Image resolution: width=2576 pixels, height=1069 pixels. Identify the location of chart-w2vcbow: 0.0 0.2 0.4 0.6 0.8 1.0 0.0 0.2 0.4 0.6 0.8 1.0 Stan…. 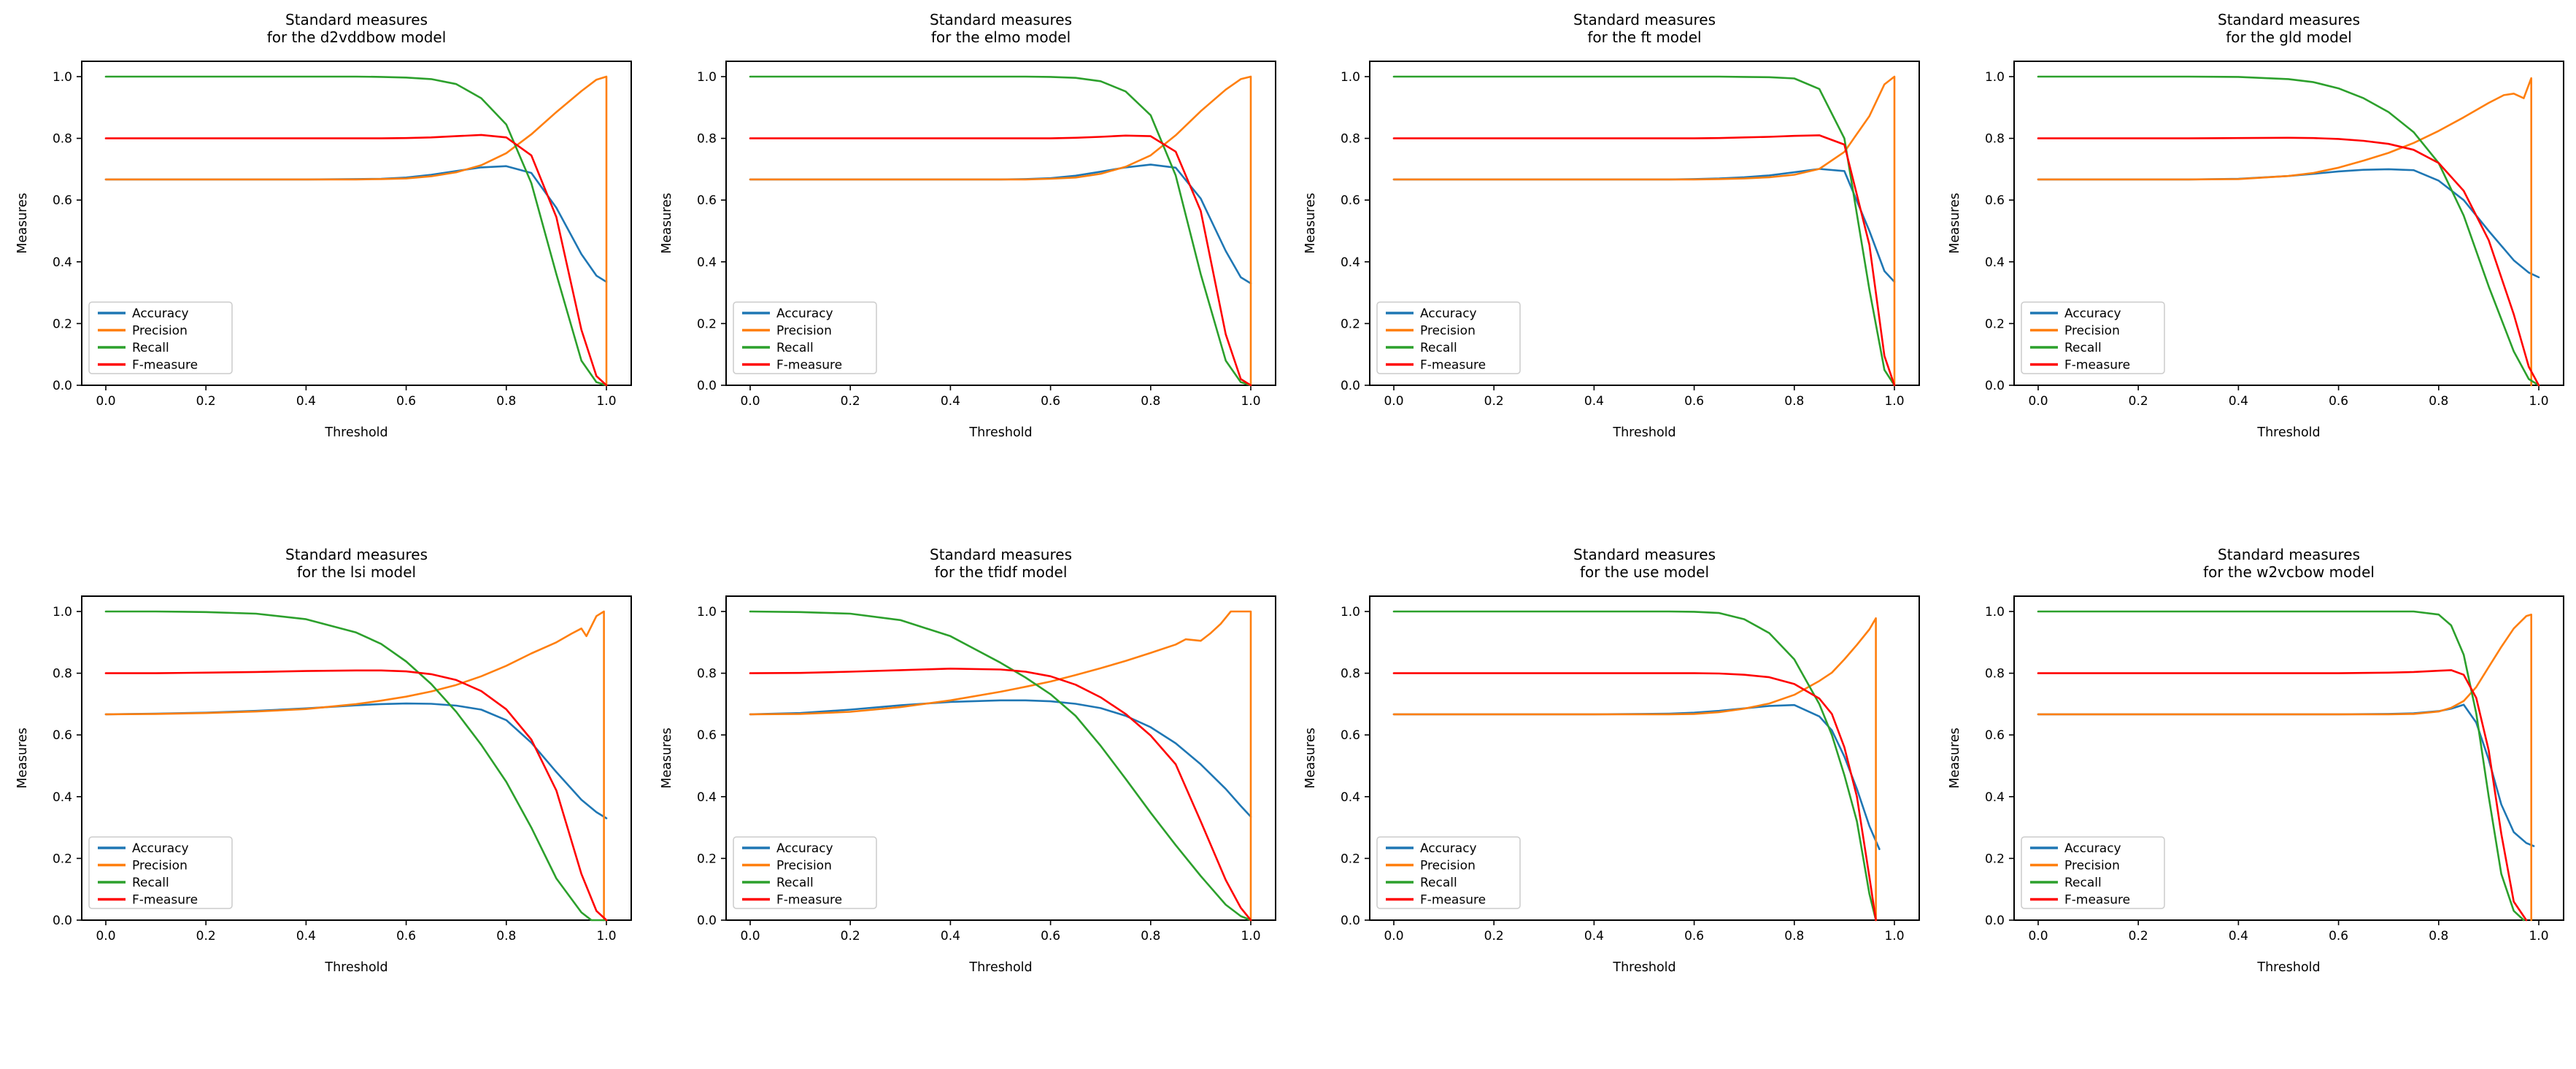
(2256, 760).